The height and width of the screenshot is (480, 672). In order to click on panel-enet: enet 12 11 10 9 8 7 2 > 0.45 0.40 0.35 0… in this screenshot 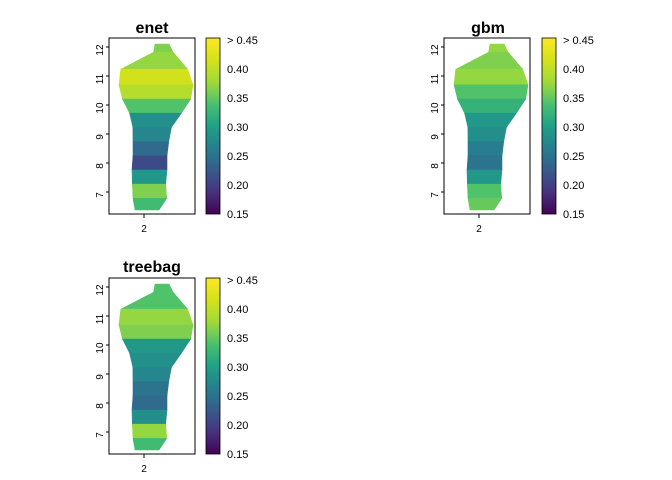, I will do `click(176, 127)`.